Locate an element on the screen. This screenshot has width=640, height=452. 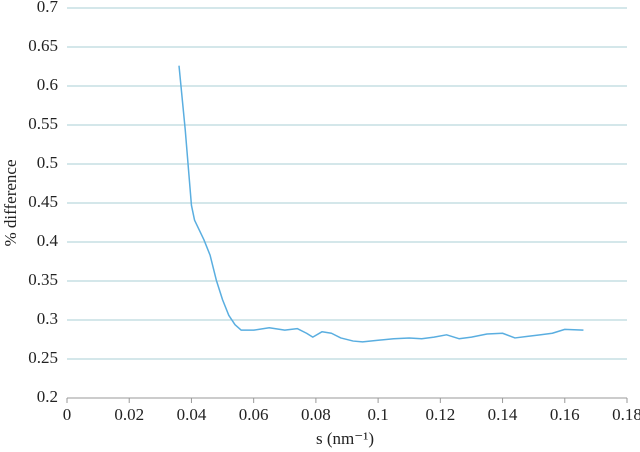
x-tick-label: 0.14 is located at coordinates (503, 414).